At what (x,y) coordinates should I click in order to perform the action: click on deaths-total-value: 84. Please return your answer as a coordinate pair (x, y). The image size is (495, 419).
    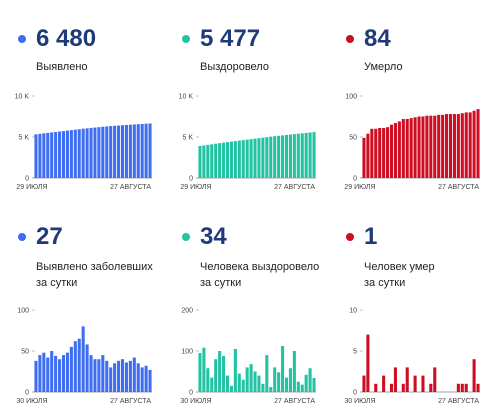
    Looking at the image, I should click on (377, 38).